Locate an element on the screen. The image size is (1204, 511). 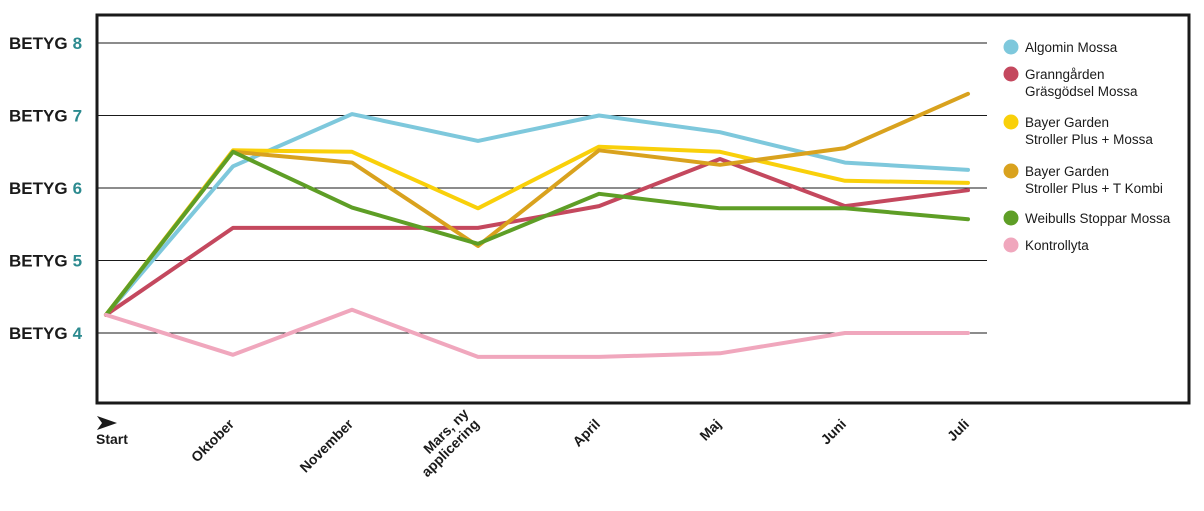
start-arrow-icon is located at coordinates (107, 423).